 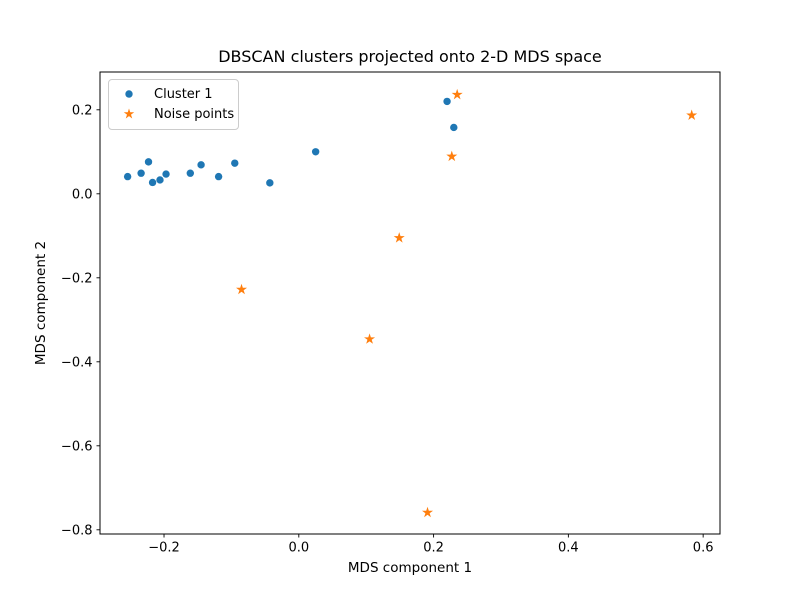 I want to click on y-tick-label: −0.8, so click(x=77, y=530).